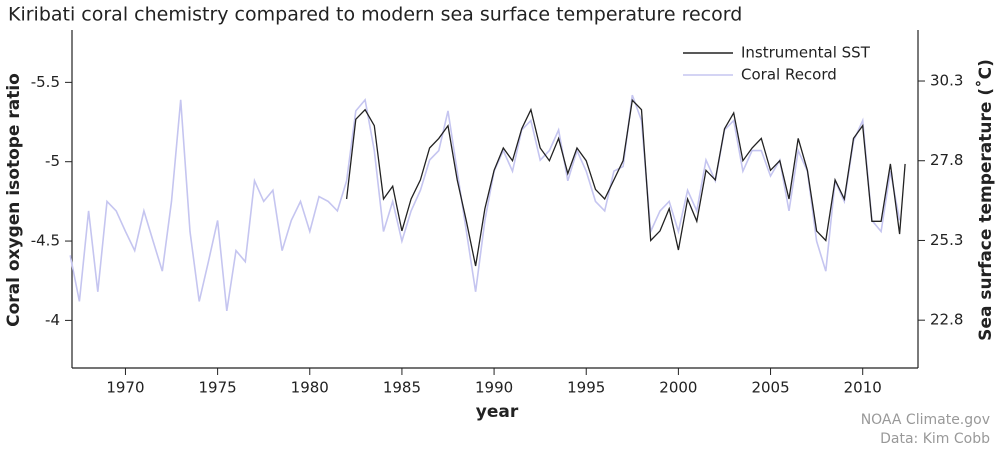 This screenshot has width=1000, height=450. I want to click on x-tick-label: 1980, so click(310, 388).